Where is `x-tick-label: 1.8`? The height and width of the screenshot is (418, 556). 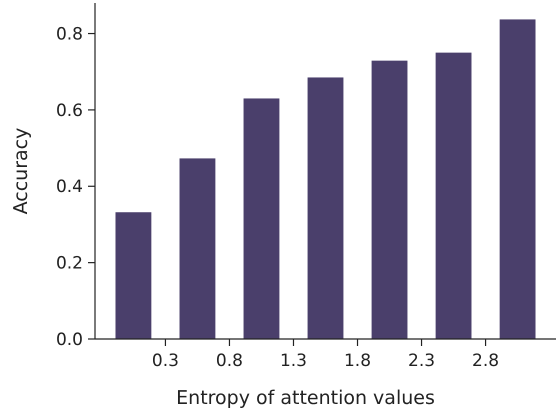 x-tick-label: 1.8 is located at coordinates (358, 361).